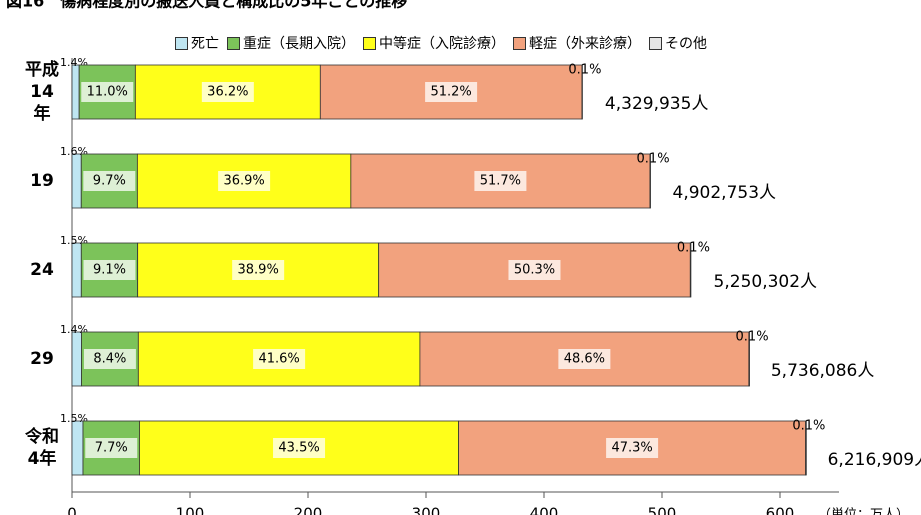 The image size is (921, 515). Describe the element at coordinates (72, 510) in the screenshot. I see `x-tick-label: 0` at that location.